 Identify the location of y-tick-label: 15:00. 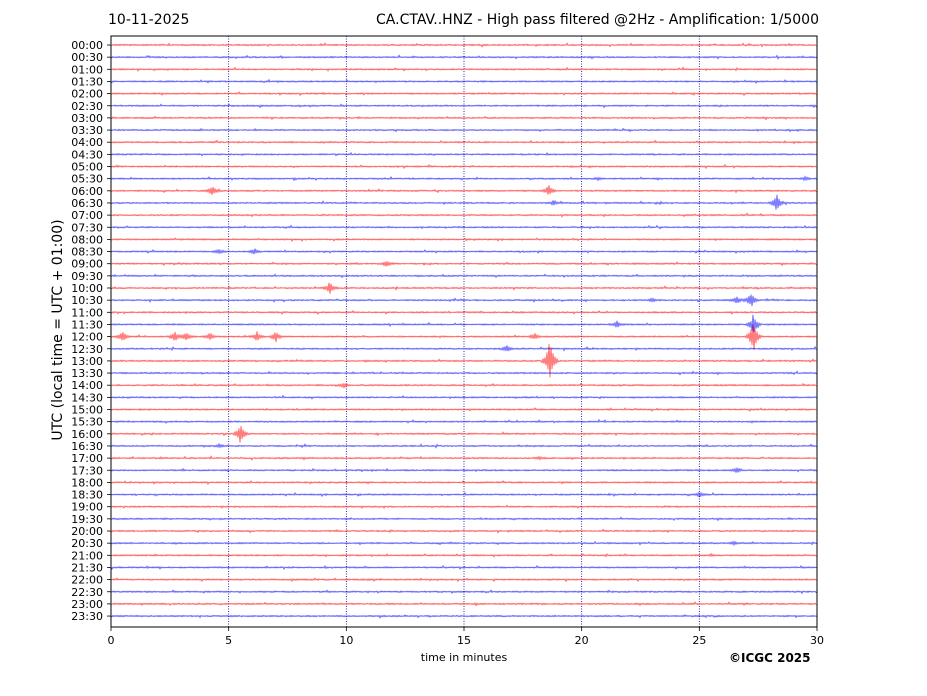
(87, 410).